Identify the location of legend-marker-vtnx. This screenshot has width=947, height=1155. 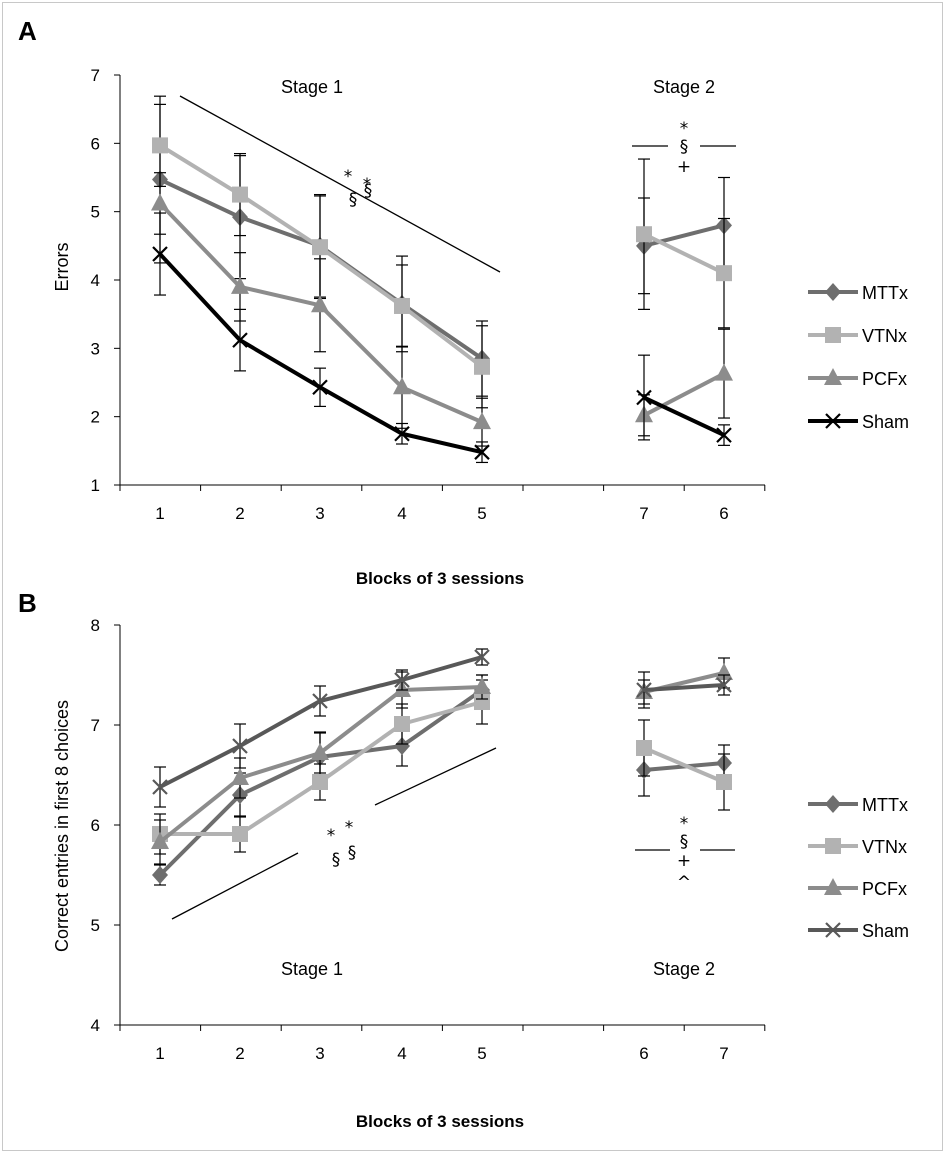
(833, 846).